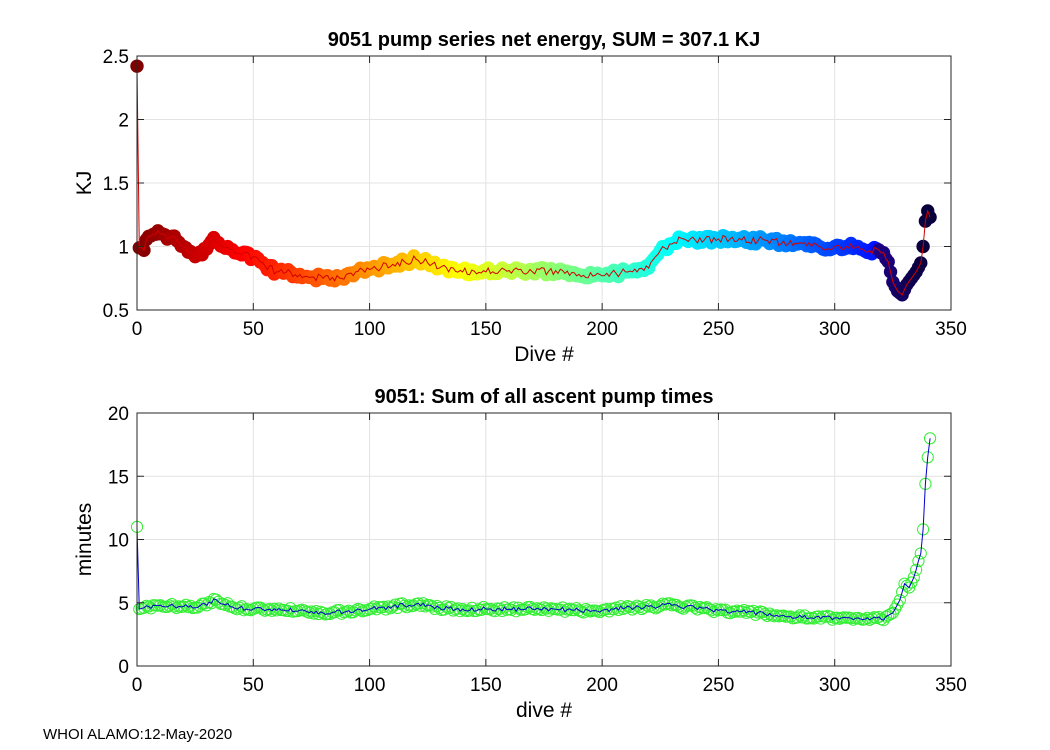  I want to click on y-tick-label: 5, so click(123, 604).